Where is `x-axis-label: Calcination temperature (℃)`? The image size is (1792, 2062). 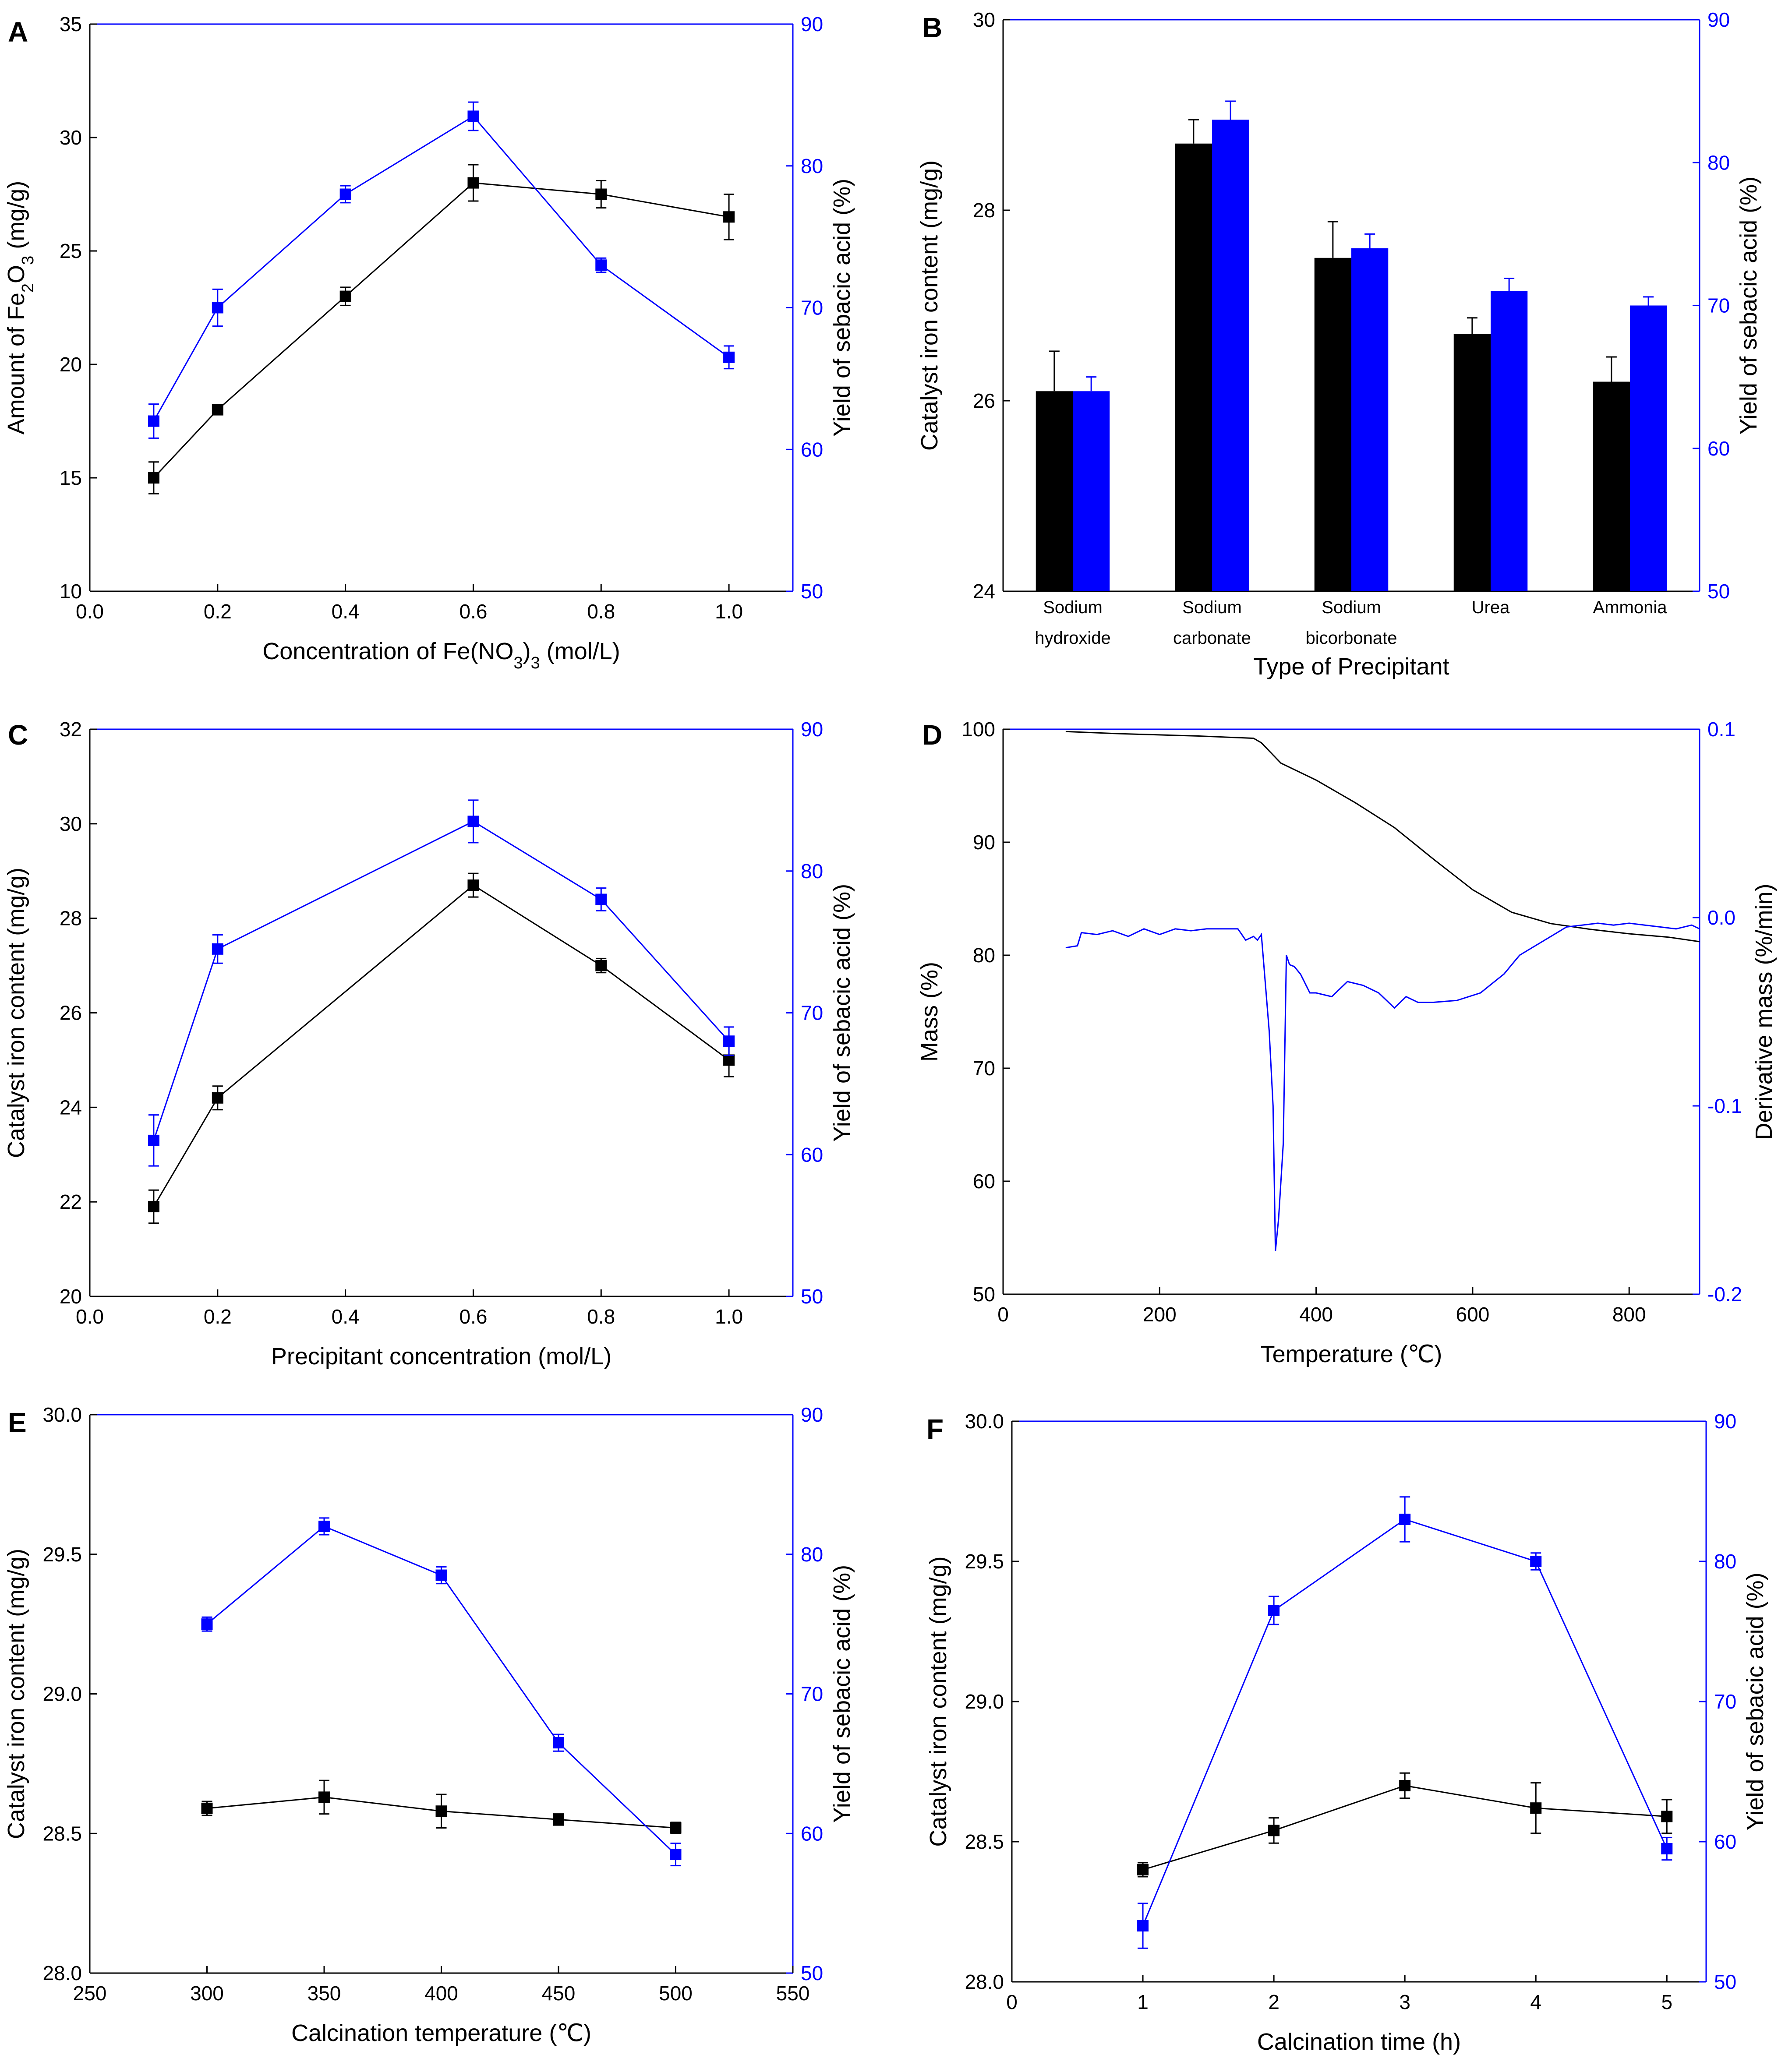
x-axis-label: Calcination temperature (℃) is located at coordinates (441, 2033).